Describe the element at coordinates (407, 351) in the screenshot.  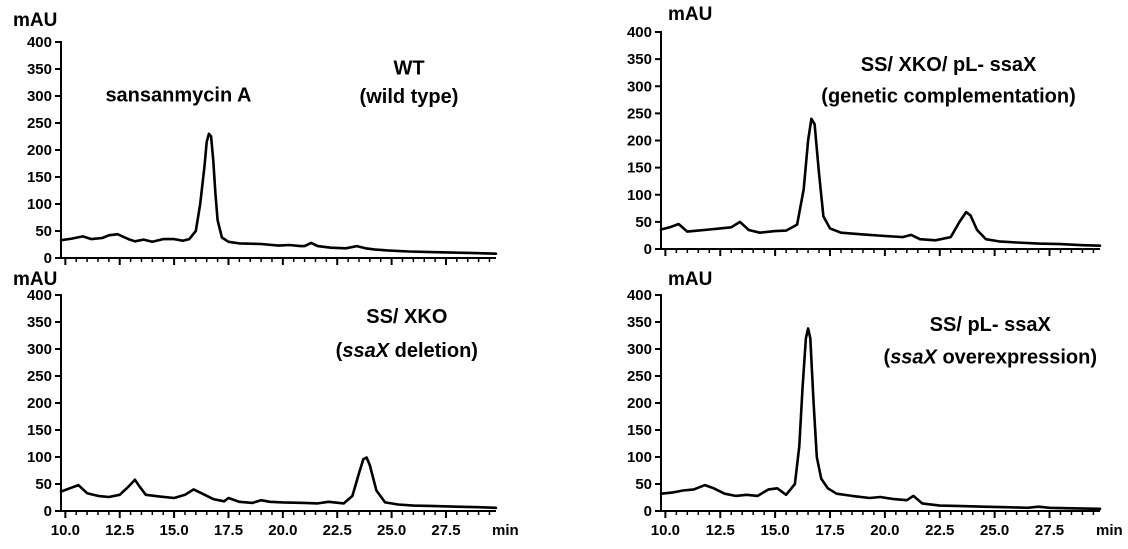
I see `annotation-label: (ssaX deletion)` at that location.